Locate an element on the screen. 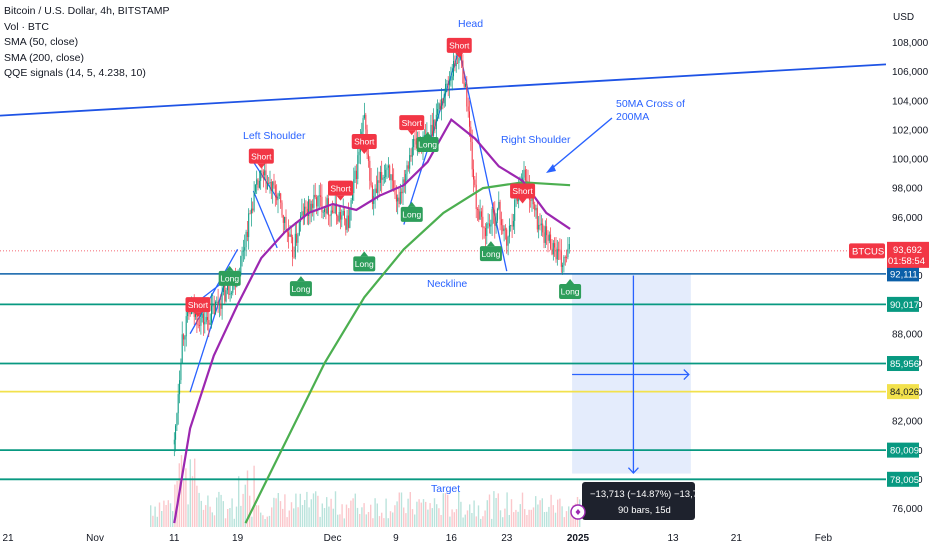  badge-label: Long is located at coordinates (490, 254).